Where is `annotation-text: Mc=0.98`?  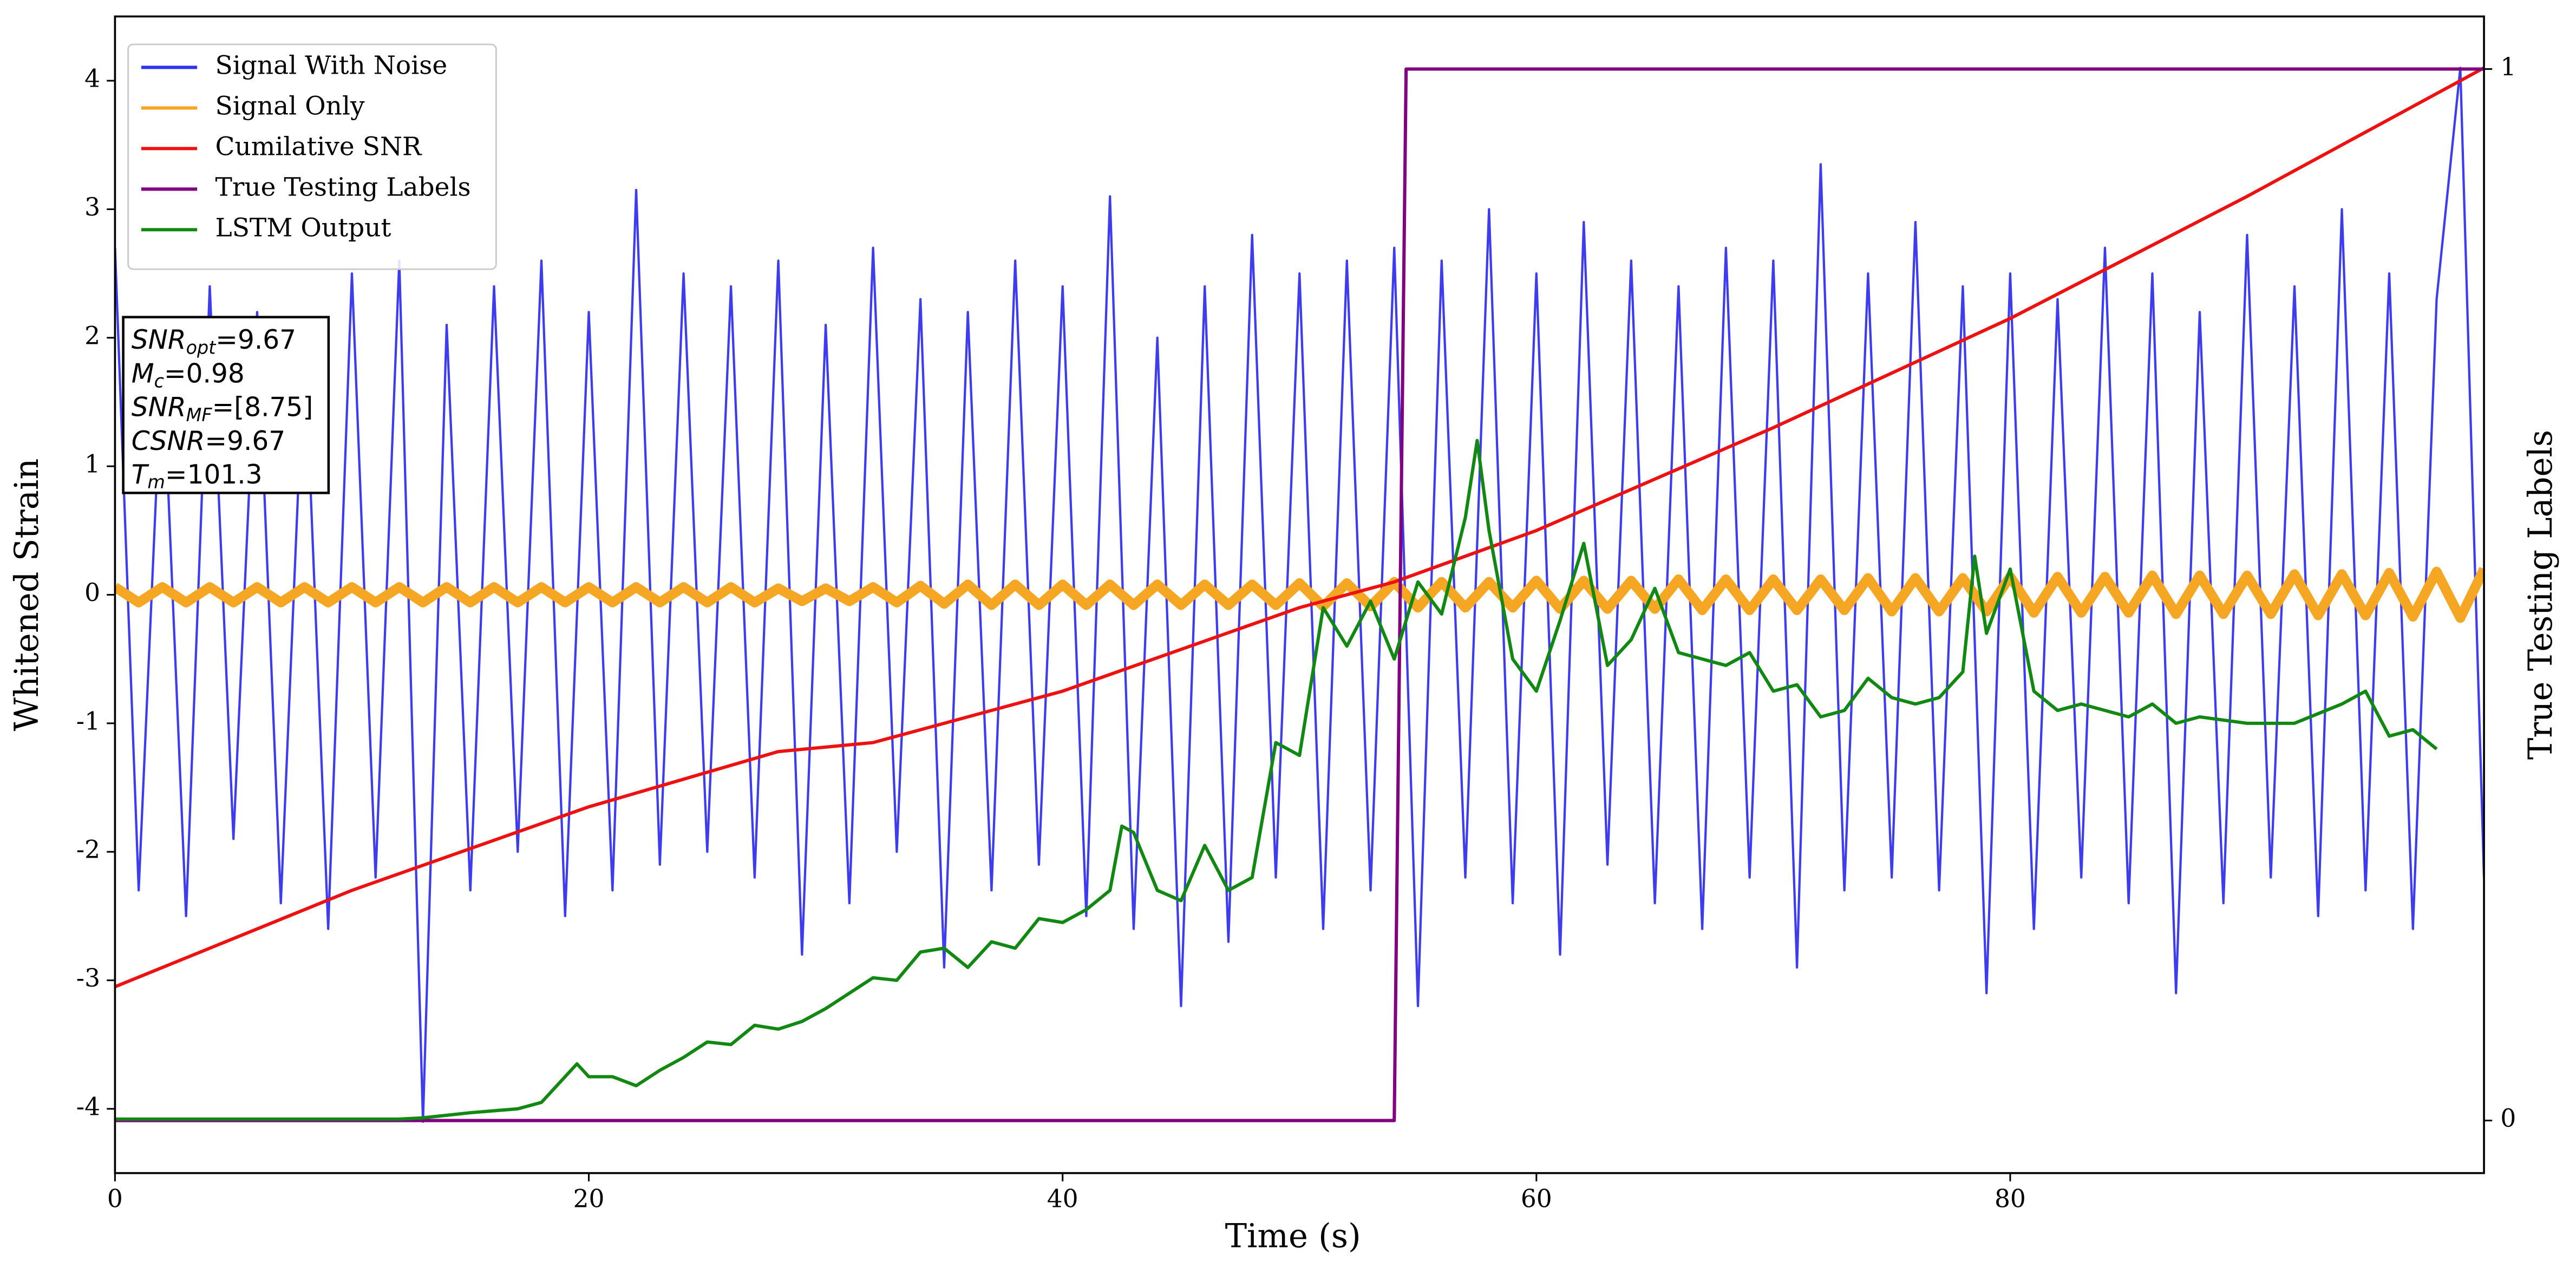
annotation-text: Mc=0.98 is located at coordinates (188, 374).